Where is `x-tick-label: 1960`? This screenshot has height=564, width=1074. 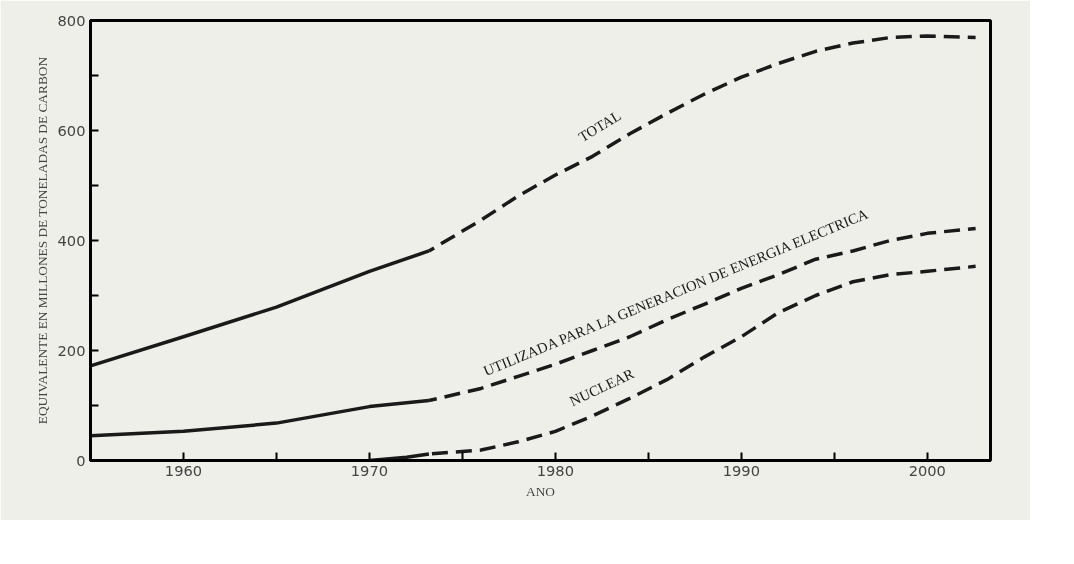
x-tick-label: 1960 is located at coordinates (183, 470).